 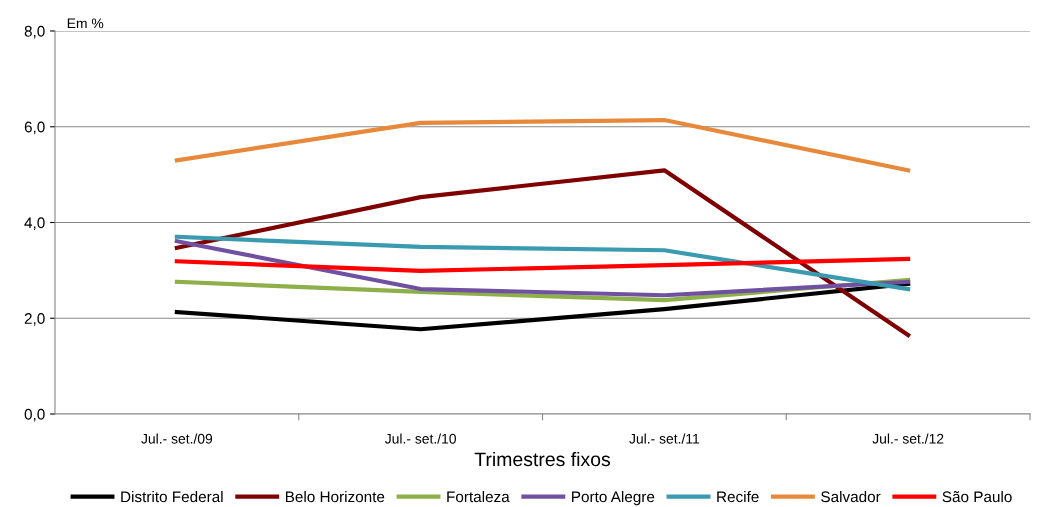 I want to click on legend-label: Salvador, so click(x=851, y=496).